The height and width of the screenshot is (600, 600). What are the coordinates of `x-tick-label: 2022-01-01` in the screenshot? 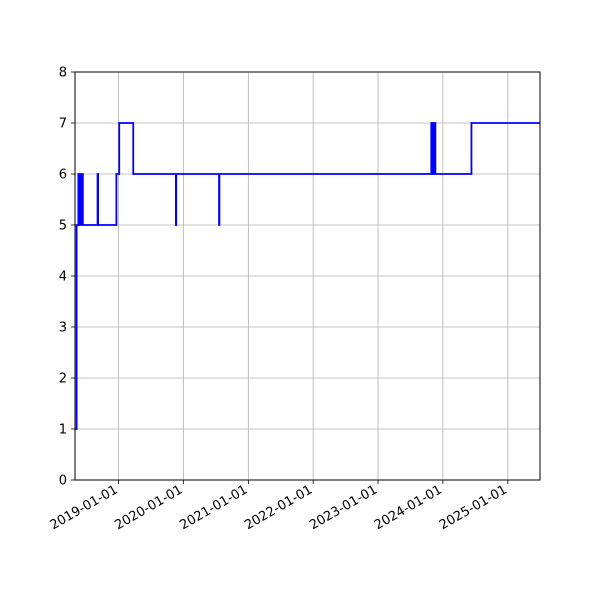 It's located at (278, 507).